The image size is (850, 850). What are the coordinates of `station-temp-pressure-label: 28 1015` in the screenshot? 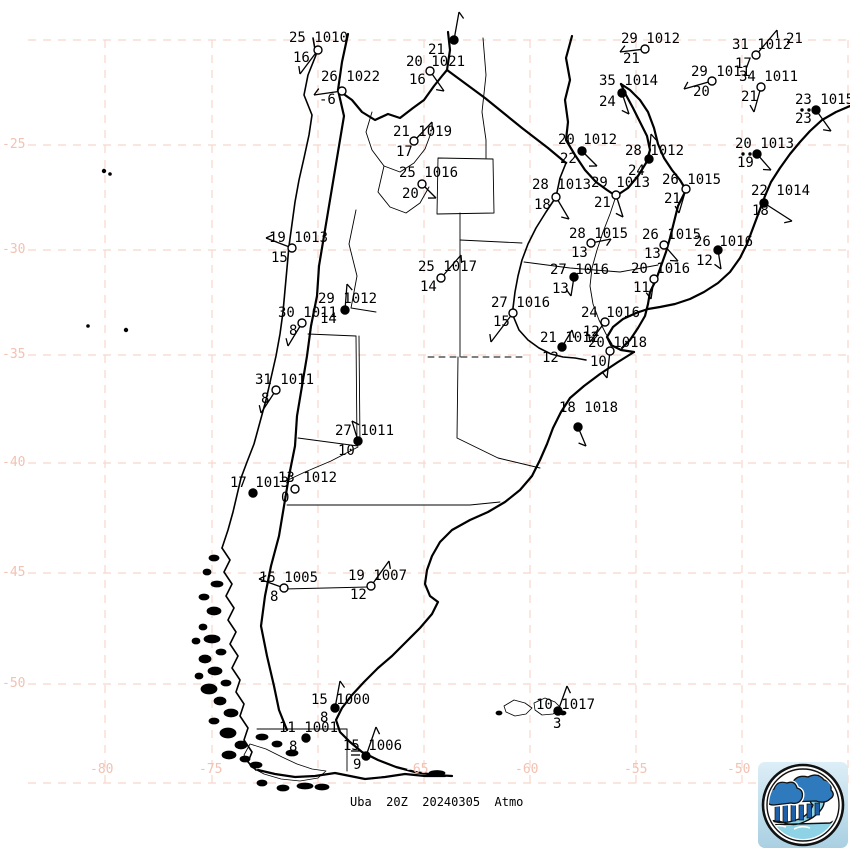 It's located at (599, 234).